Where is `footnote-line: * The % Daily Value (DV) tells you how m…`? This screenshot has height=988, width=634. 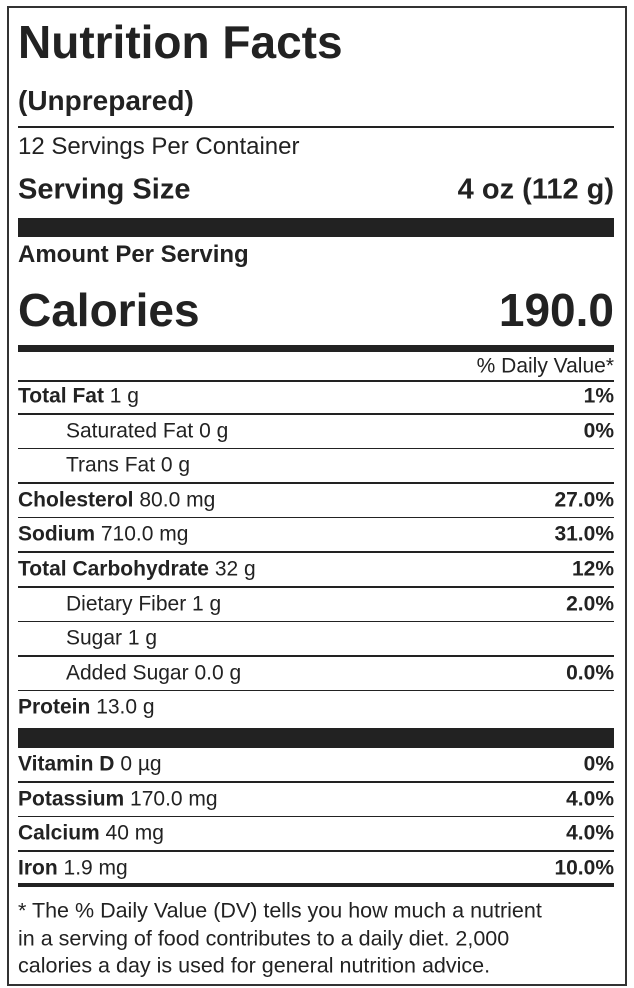
footnote-line: * The % Daily Value (DV) tells you how m… is located at coordinates (280, 910).